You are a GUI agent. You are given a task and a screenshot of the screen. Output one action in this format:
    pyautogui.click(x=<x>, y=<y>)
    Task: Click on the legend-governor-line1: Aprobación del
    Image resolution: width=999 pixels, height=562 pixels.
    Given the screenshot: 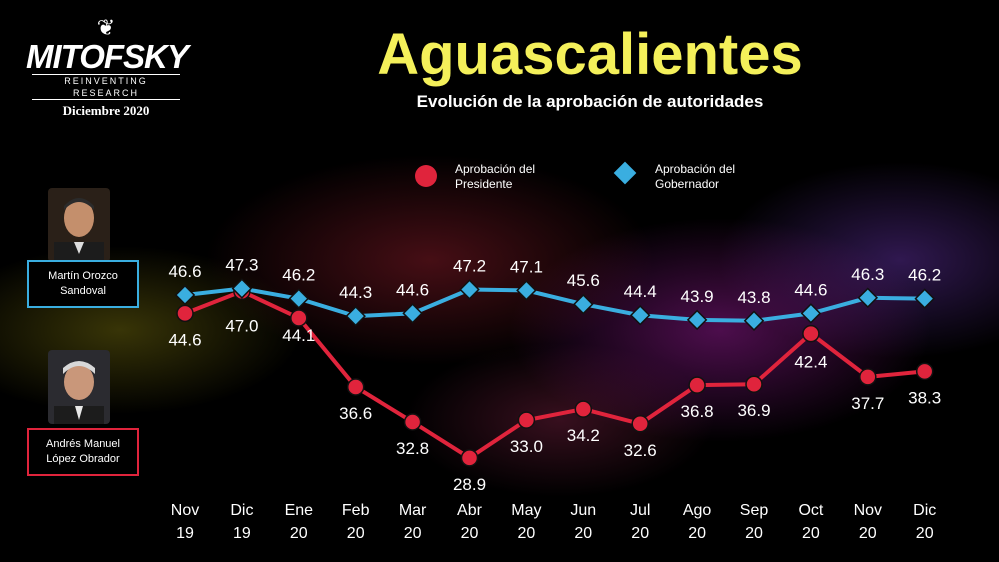 What is the action you would take?
    pyautogui.click(x=695, y=169)
    